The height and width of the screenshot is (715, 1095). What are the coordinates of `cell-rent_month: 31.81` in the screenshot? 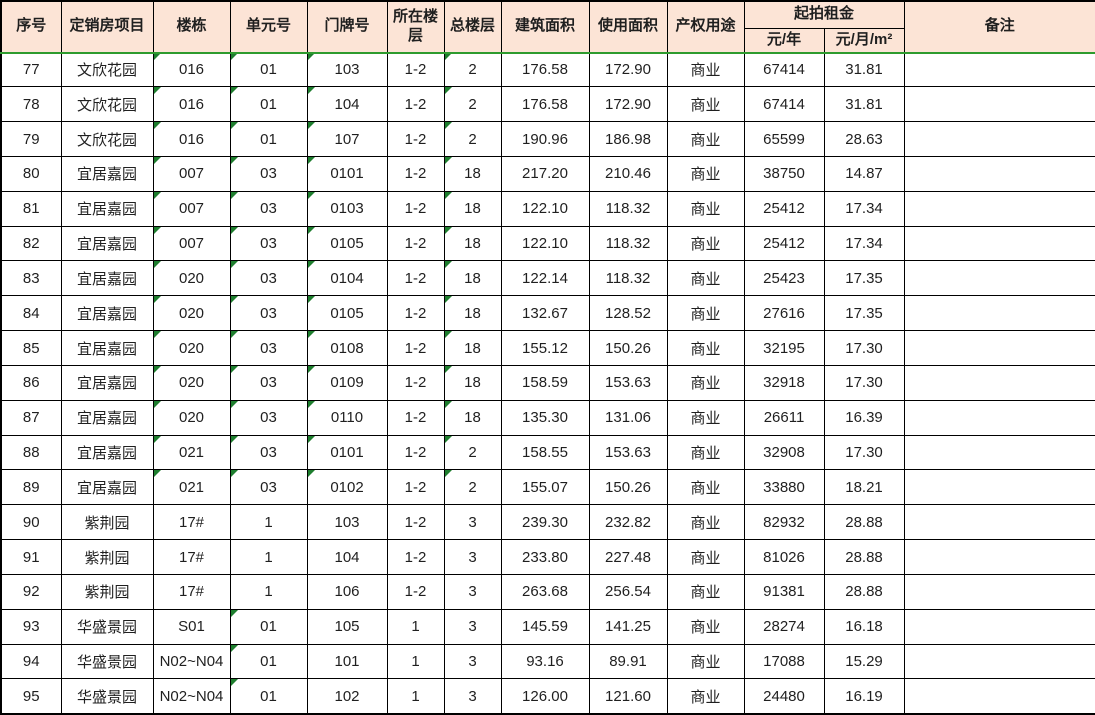 It's located at (864, 69).